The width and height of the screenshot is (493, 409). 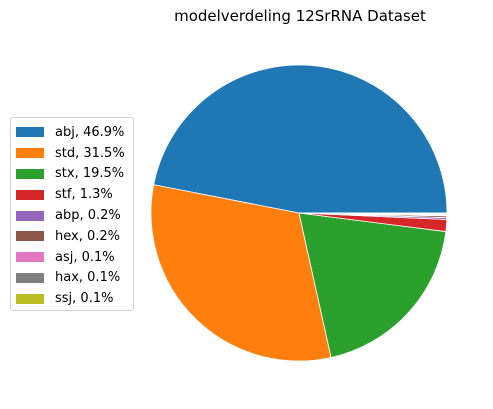 What do you see at coordinates (88, 216) in the screenshot?
I see `legend-label: abp, 0.2%` at bounding box center [88, 216].